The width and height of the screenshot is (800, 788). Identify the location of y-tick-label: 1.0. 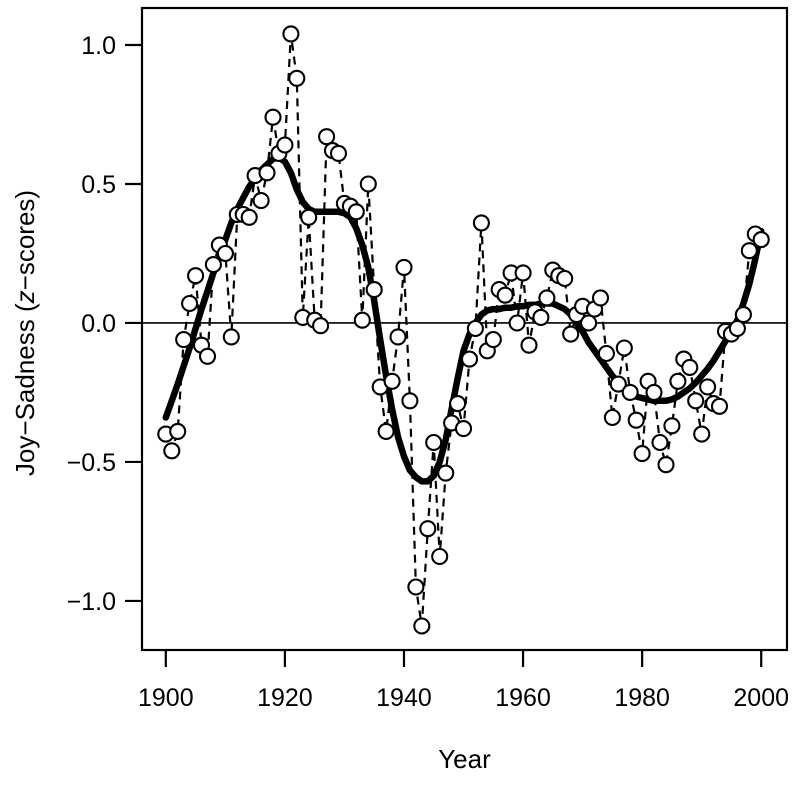
(98, 46).